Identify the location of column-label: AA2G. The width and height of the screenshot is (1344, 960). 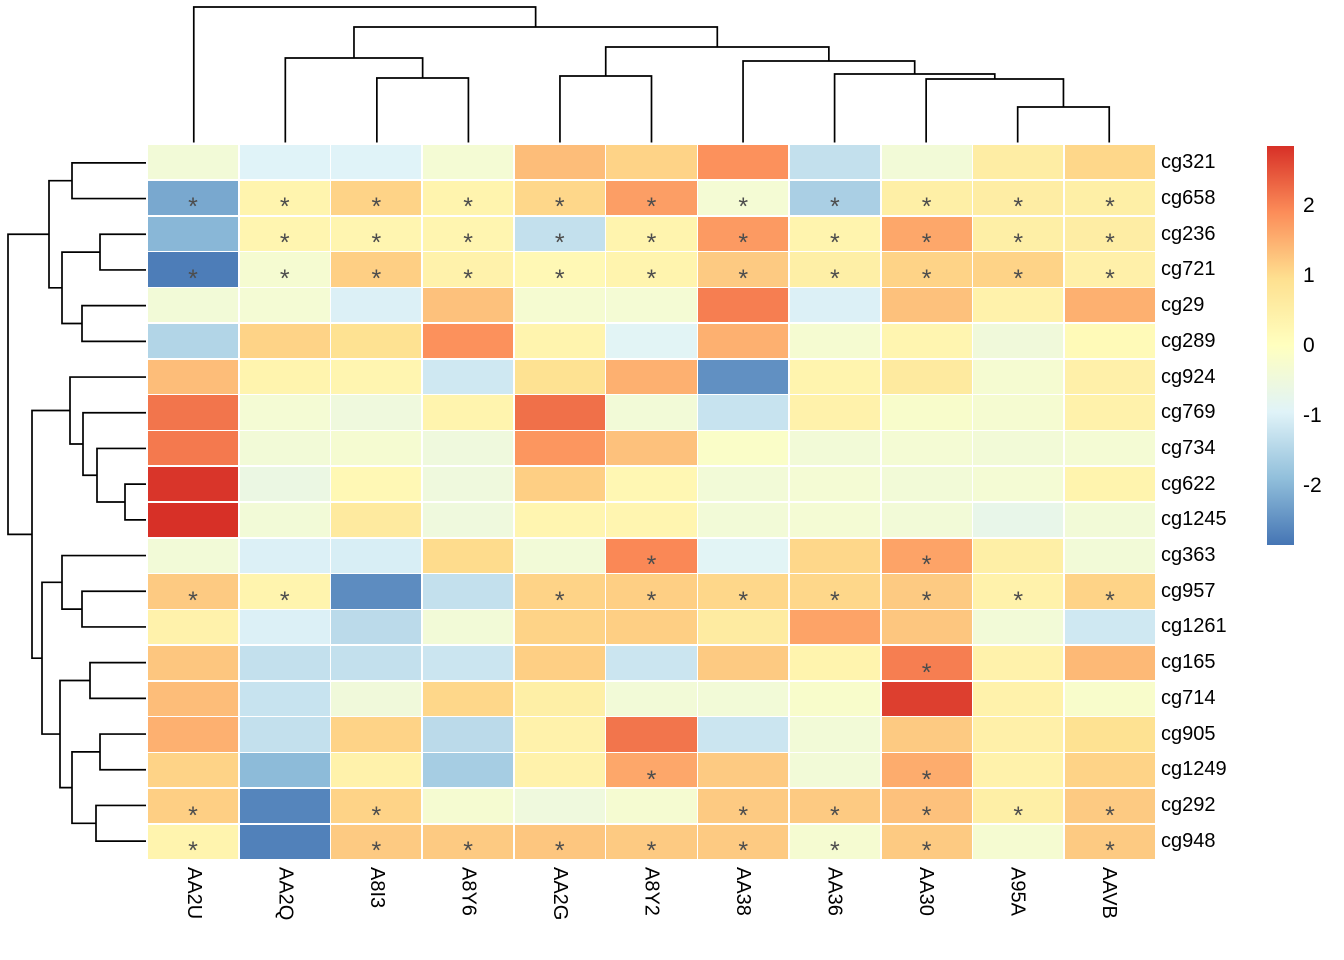
(559, 894).